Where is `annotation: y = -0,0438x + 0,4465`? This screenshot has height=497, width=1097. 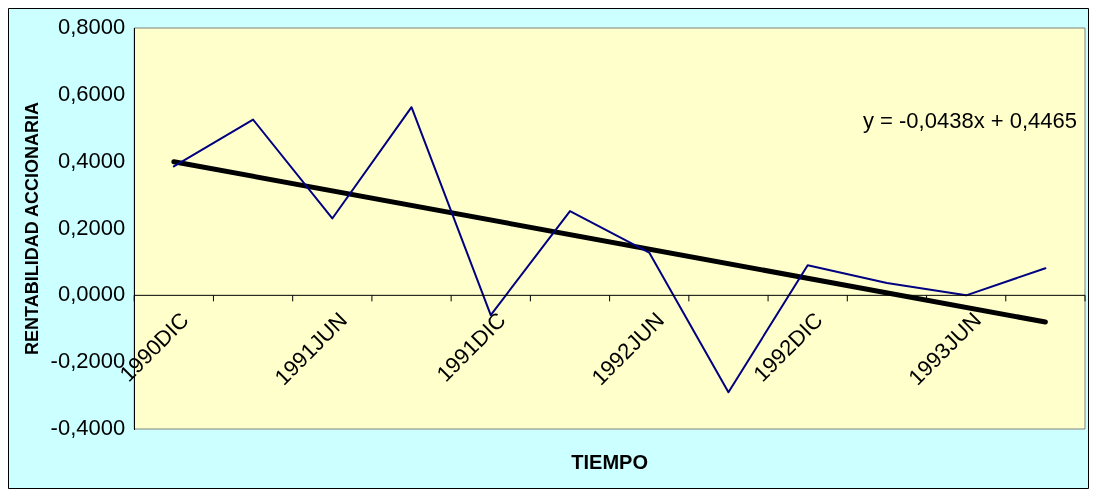 annotation: y = -0,0438x + 0,4465 is located at coordinates (969, 120).